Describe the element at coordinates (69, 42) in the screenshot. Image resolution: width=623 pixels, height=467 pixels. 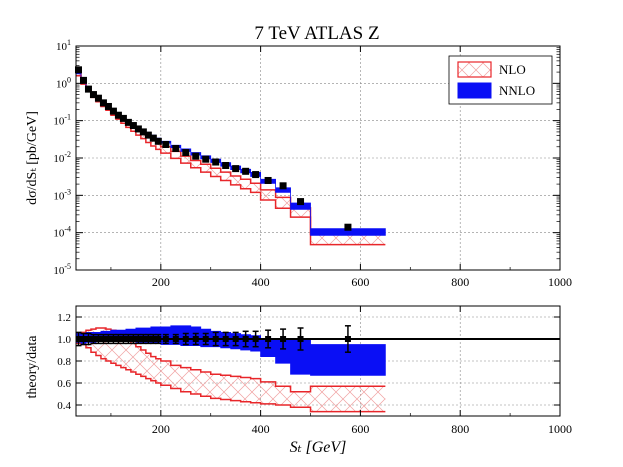
I see `y-tick-exponent: 1` at that location.